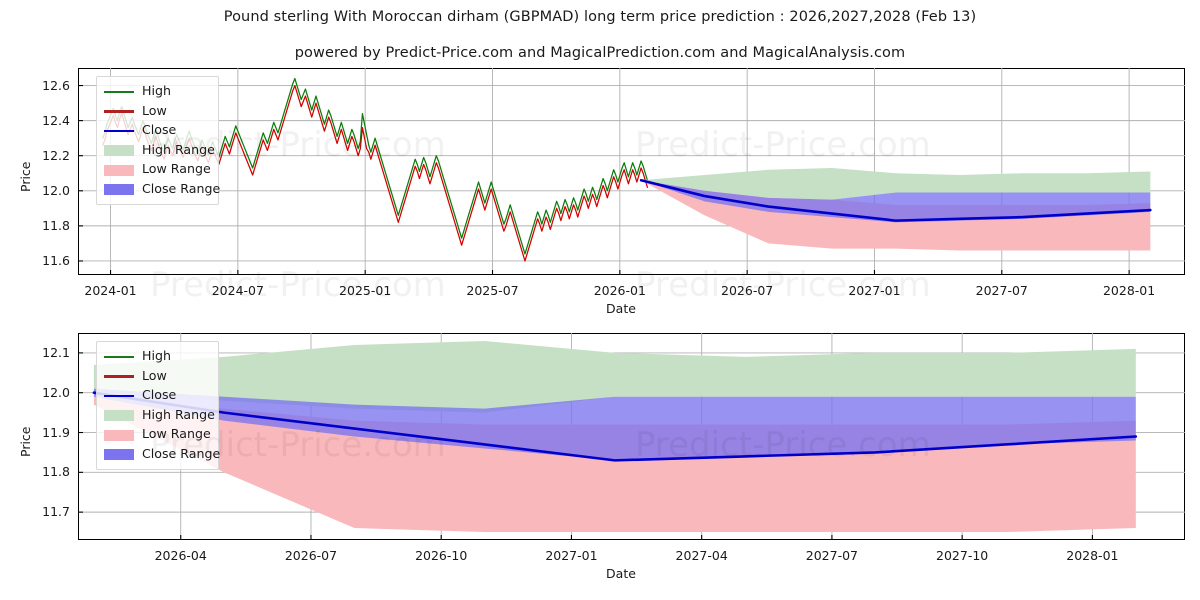 The image size is (1200, 600). I want to click on bottom-x-axis-label: Date, so click(621, 573).